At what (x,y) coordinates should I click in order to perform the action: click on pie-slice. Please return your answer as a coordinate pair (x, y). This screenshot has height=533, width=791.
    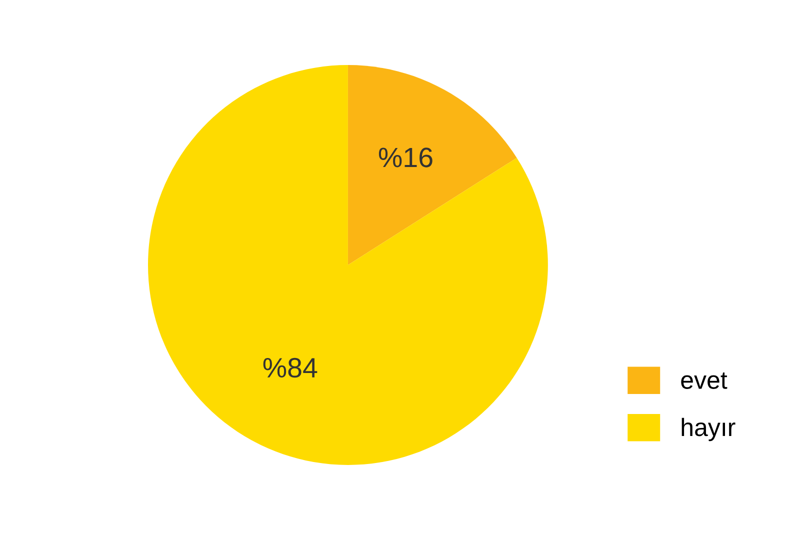
    Looking at the image, I should click on (432, 165).